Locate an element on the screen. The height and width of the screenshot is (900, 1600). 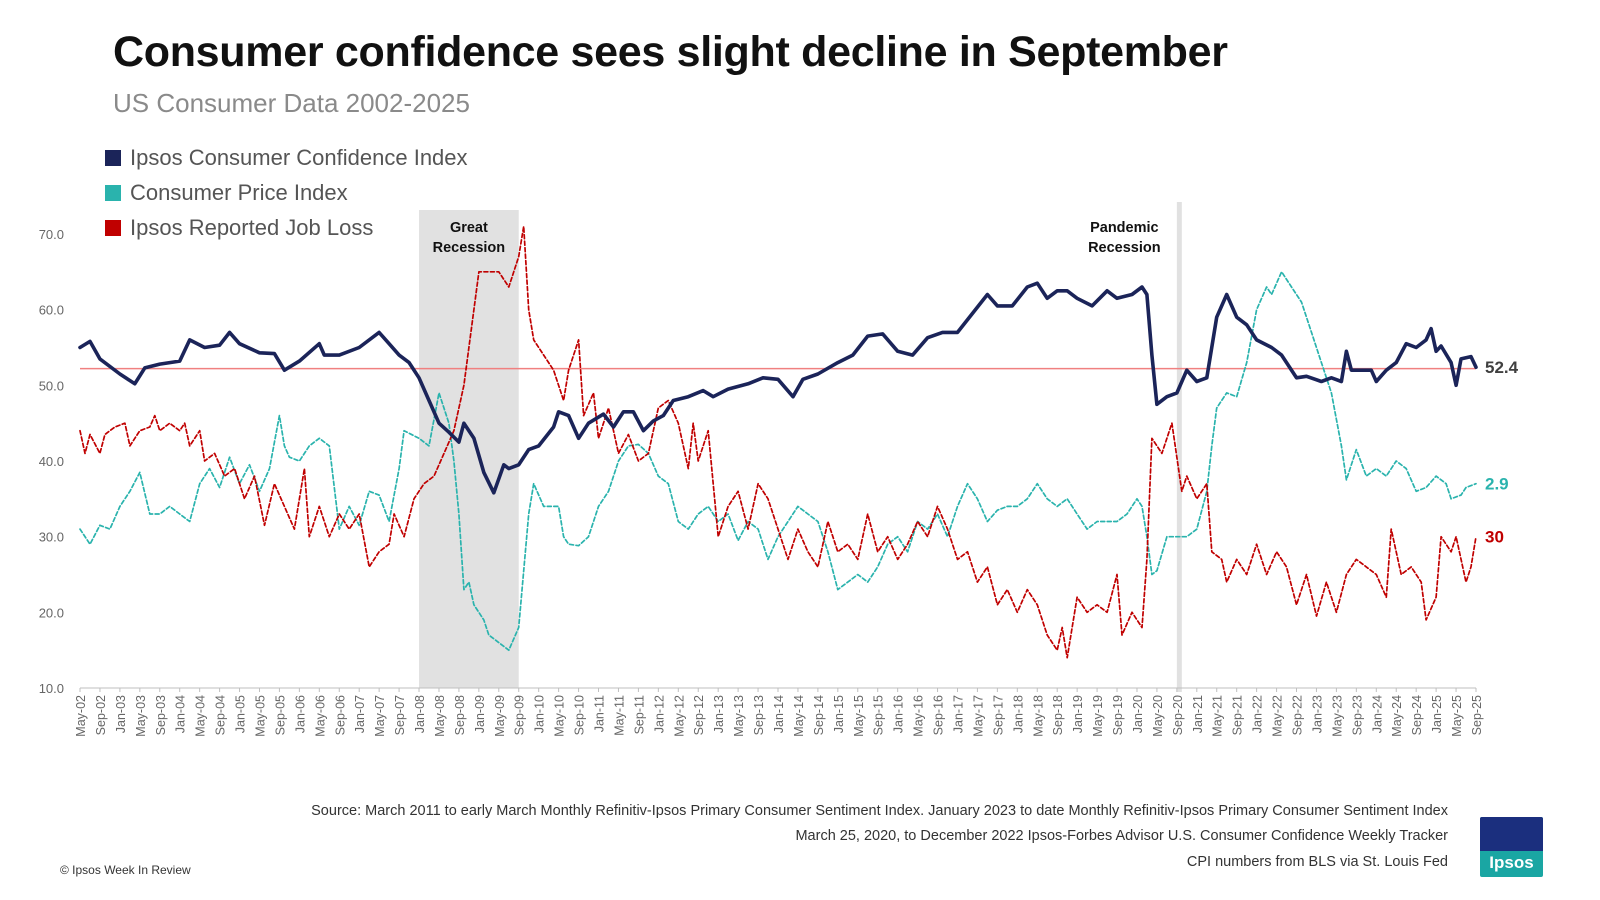
x-tick-label: Jan-04 is located at coordinates (181, 714).